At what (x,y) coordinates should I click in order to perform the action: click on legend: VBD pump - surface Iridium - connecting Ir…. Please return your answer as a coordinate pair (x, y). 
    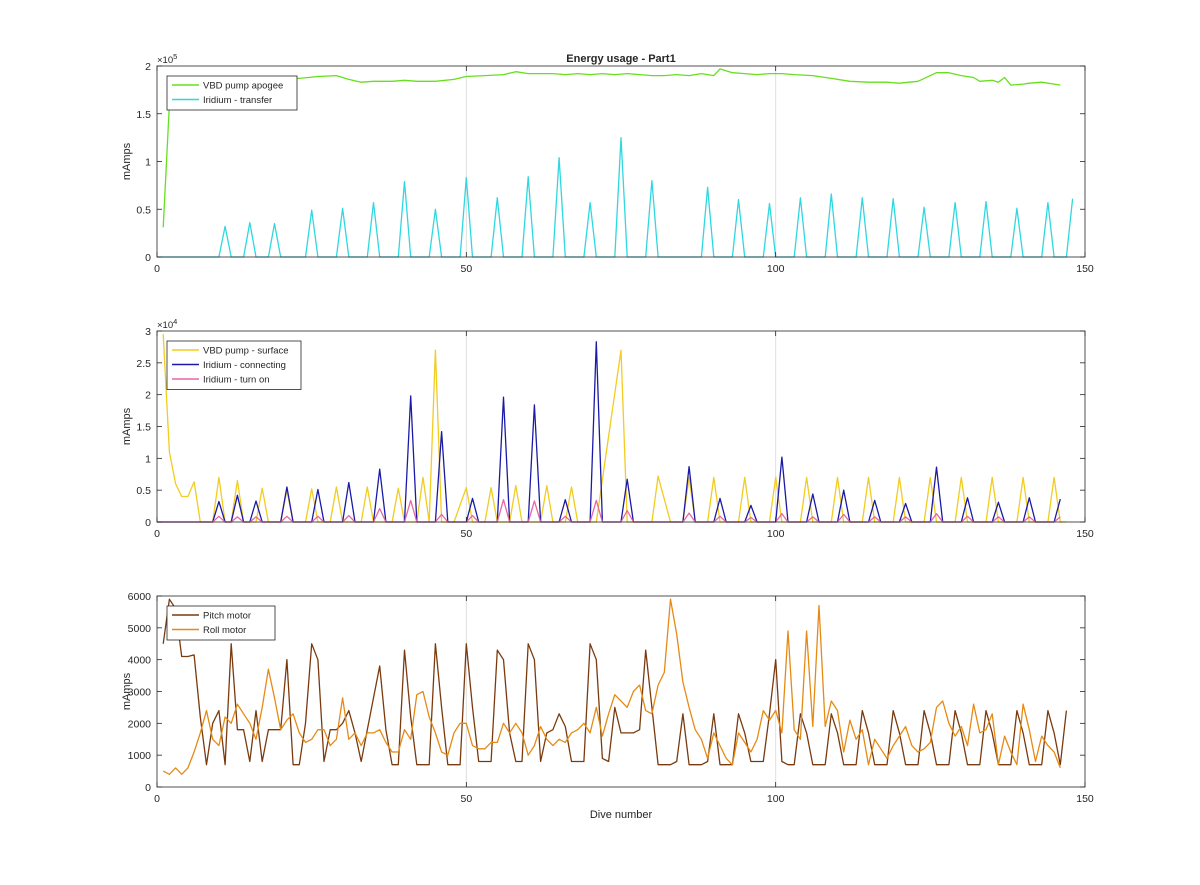
    Looking at the image, I should click on (234, 365).